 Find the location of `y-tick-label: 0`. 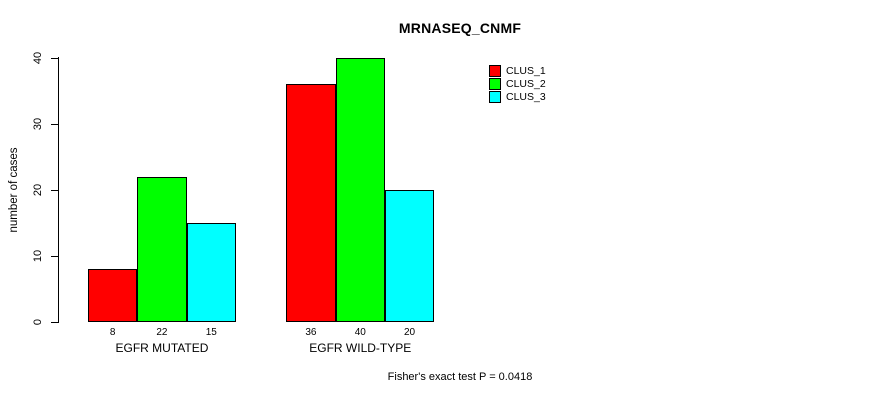

y-tick-label: 0 is located at coordinates (38, 322).